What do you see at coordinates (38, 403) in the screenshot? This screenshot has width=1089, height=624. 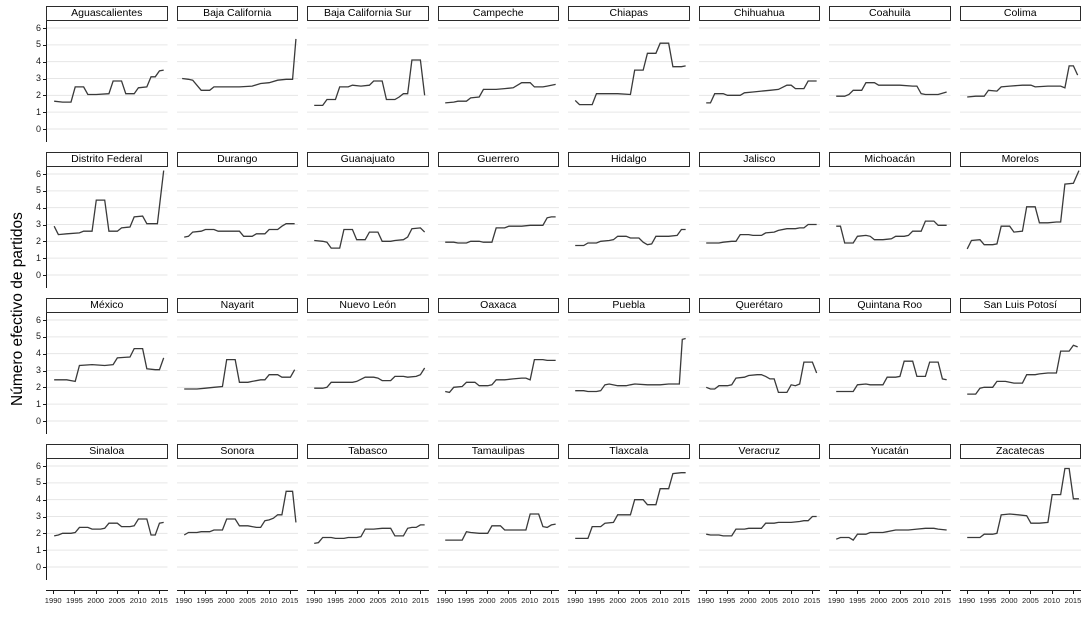 I see `y-tick-label: 1` at bounding box center [38, 403].